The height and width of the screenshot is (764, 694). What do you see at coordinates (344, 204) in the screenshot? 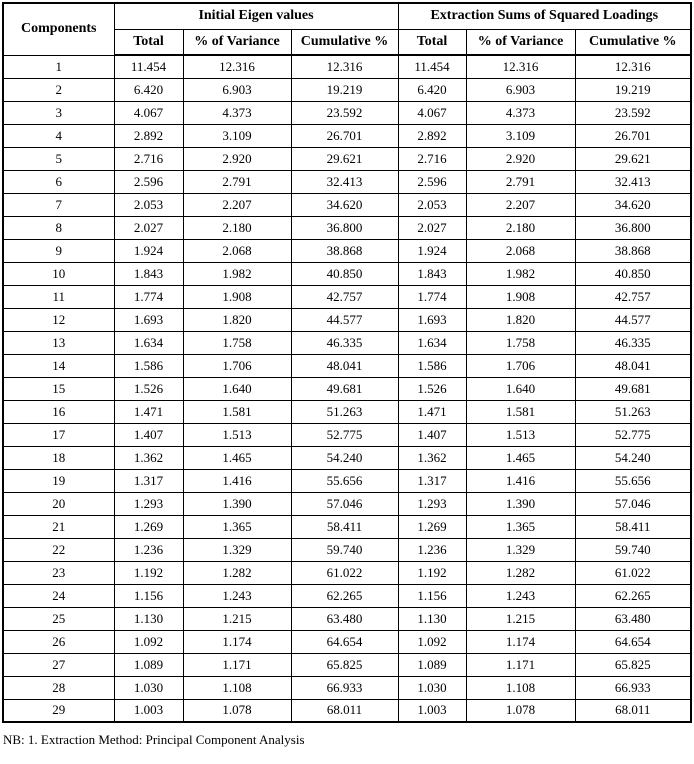
I see `initial-cumulative-pct-cell: 34.620` at bounding box center [344, 204].